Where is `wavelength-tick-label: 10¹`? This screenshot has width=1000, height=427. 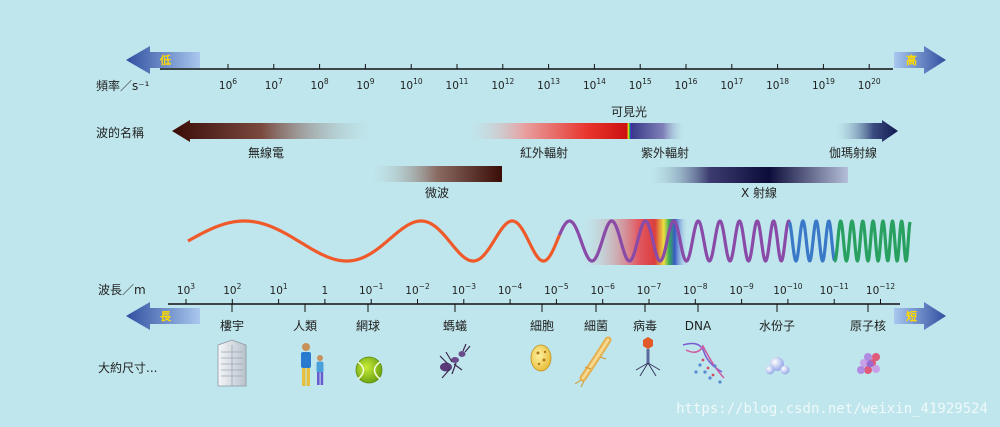
wavelength-tick-label: 10¹ is located at coordinates (279, 289).